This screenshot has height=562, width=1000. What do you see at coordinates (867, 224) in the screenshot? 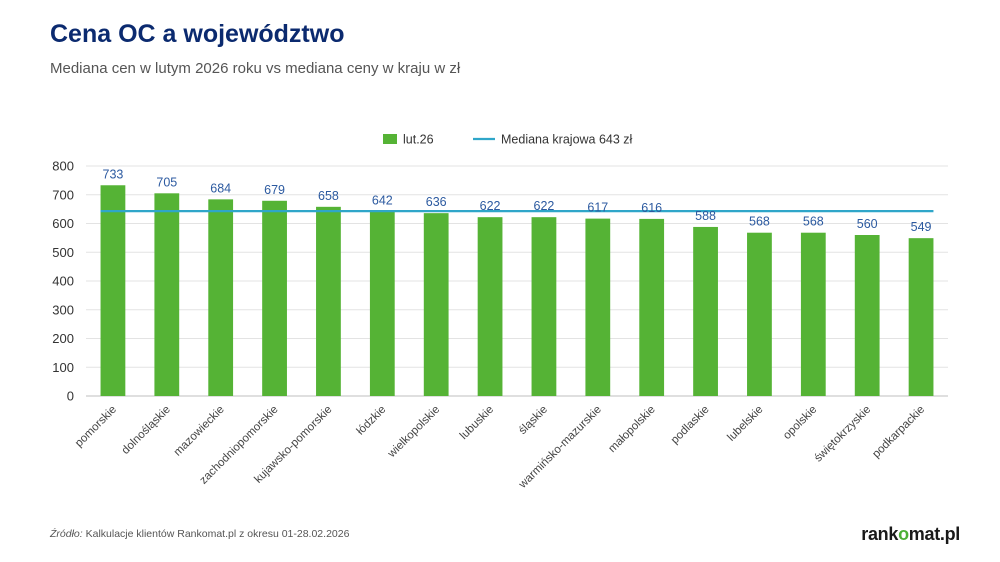
I see `data-label: 560` at bounding box center [867, 224].